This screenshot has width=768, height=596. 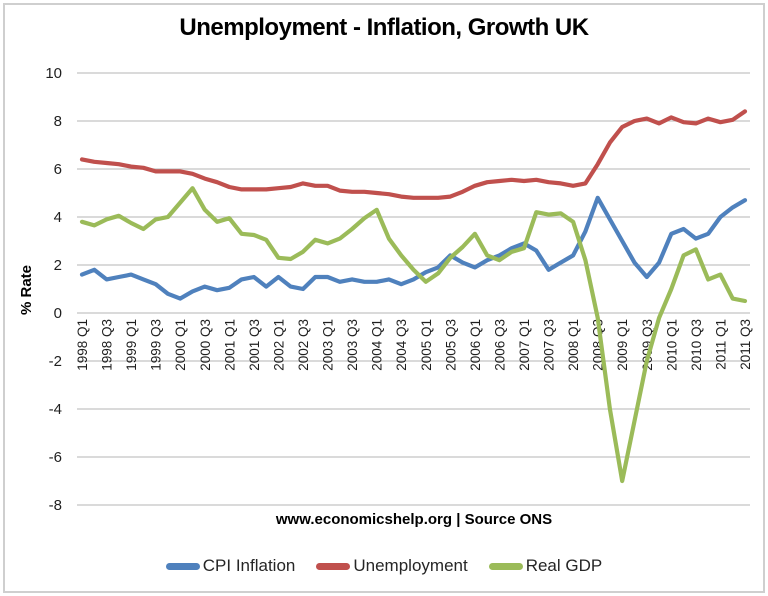 I want to click on x-tick-label: 2002 Q1, so click(x=278, y=345).